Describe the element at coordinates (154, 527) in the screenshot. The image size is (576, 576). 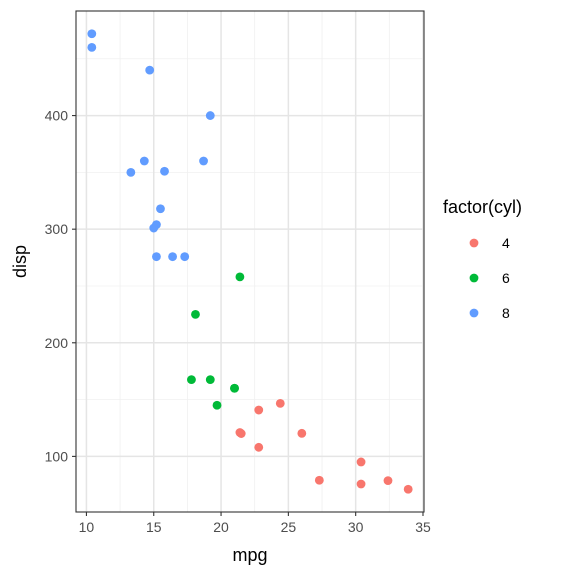
I see `x-tick-label: 15` at that location.